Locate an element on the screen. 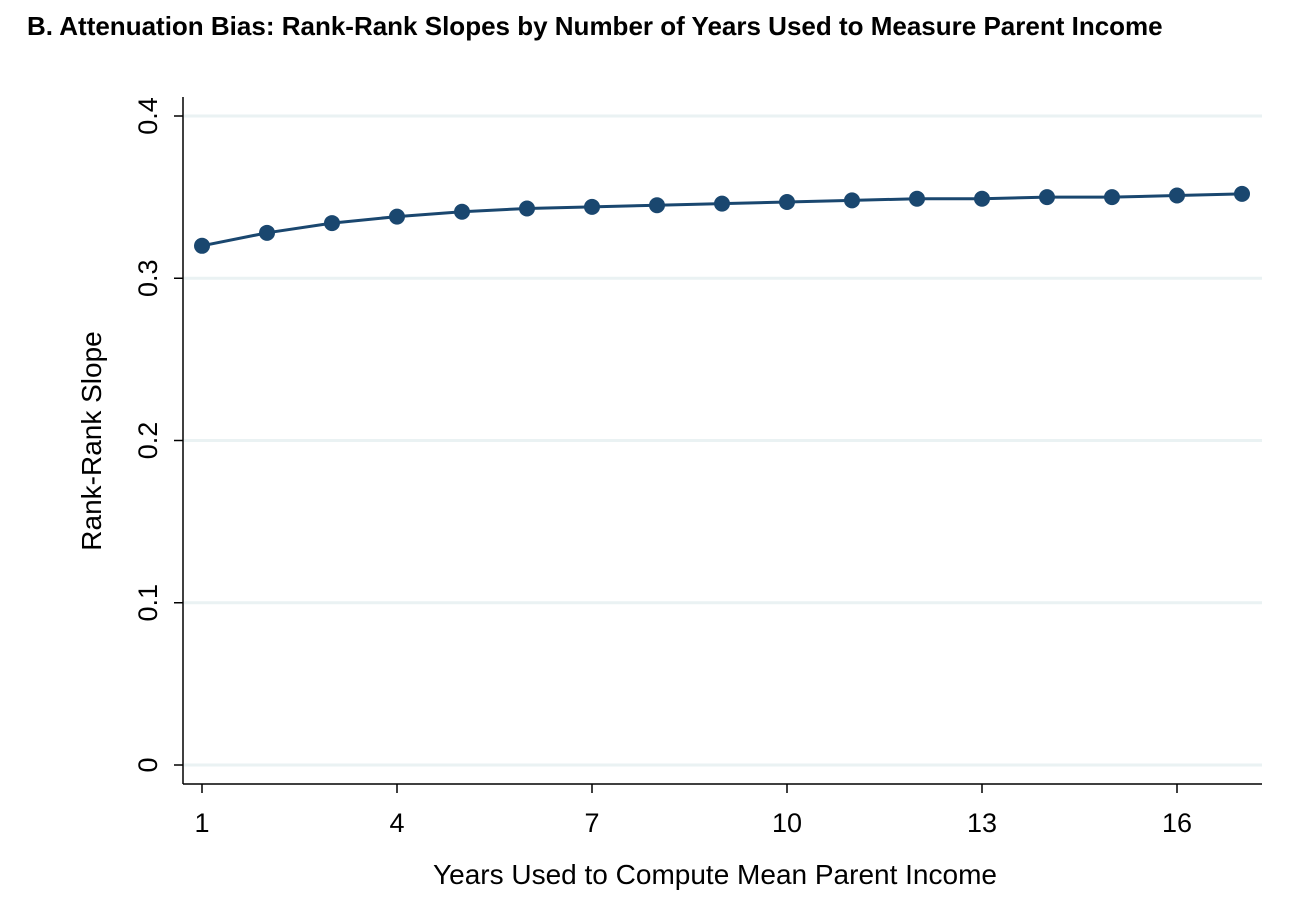  data-series is located at coordinates (722, 219).